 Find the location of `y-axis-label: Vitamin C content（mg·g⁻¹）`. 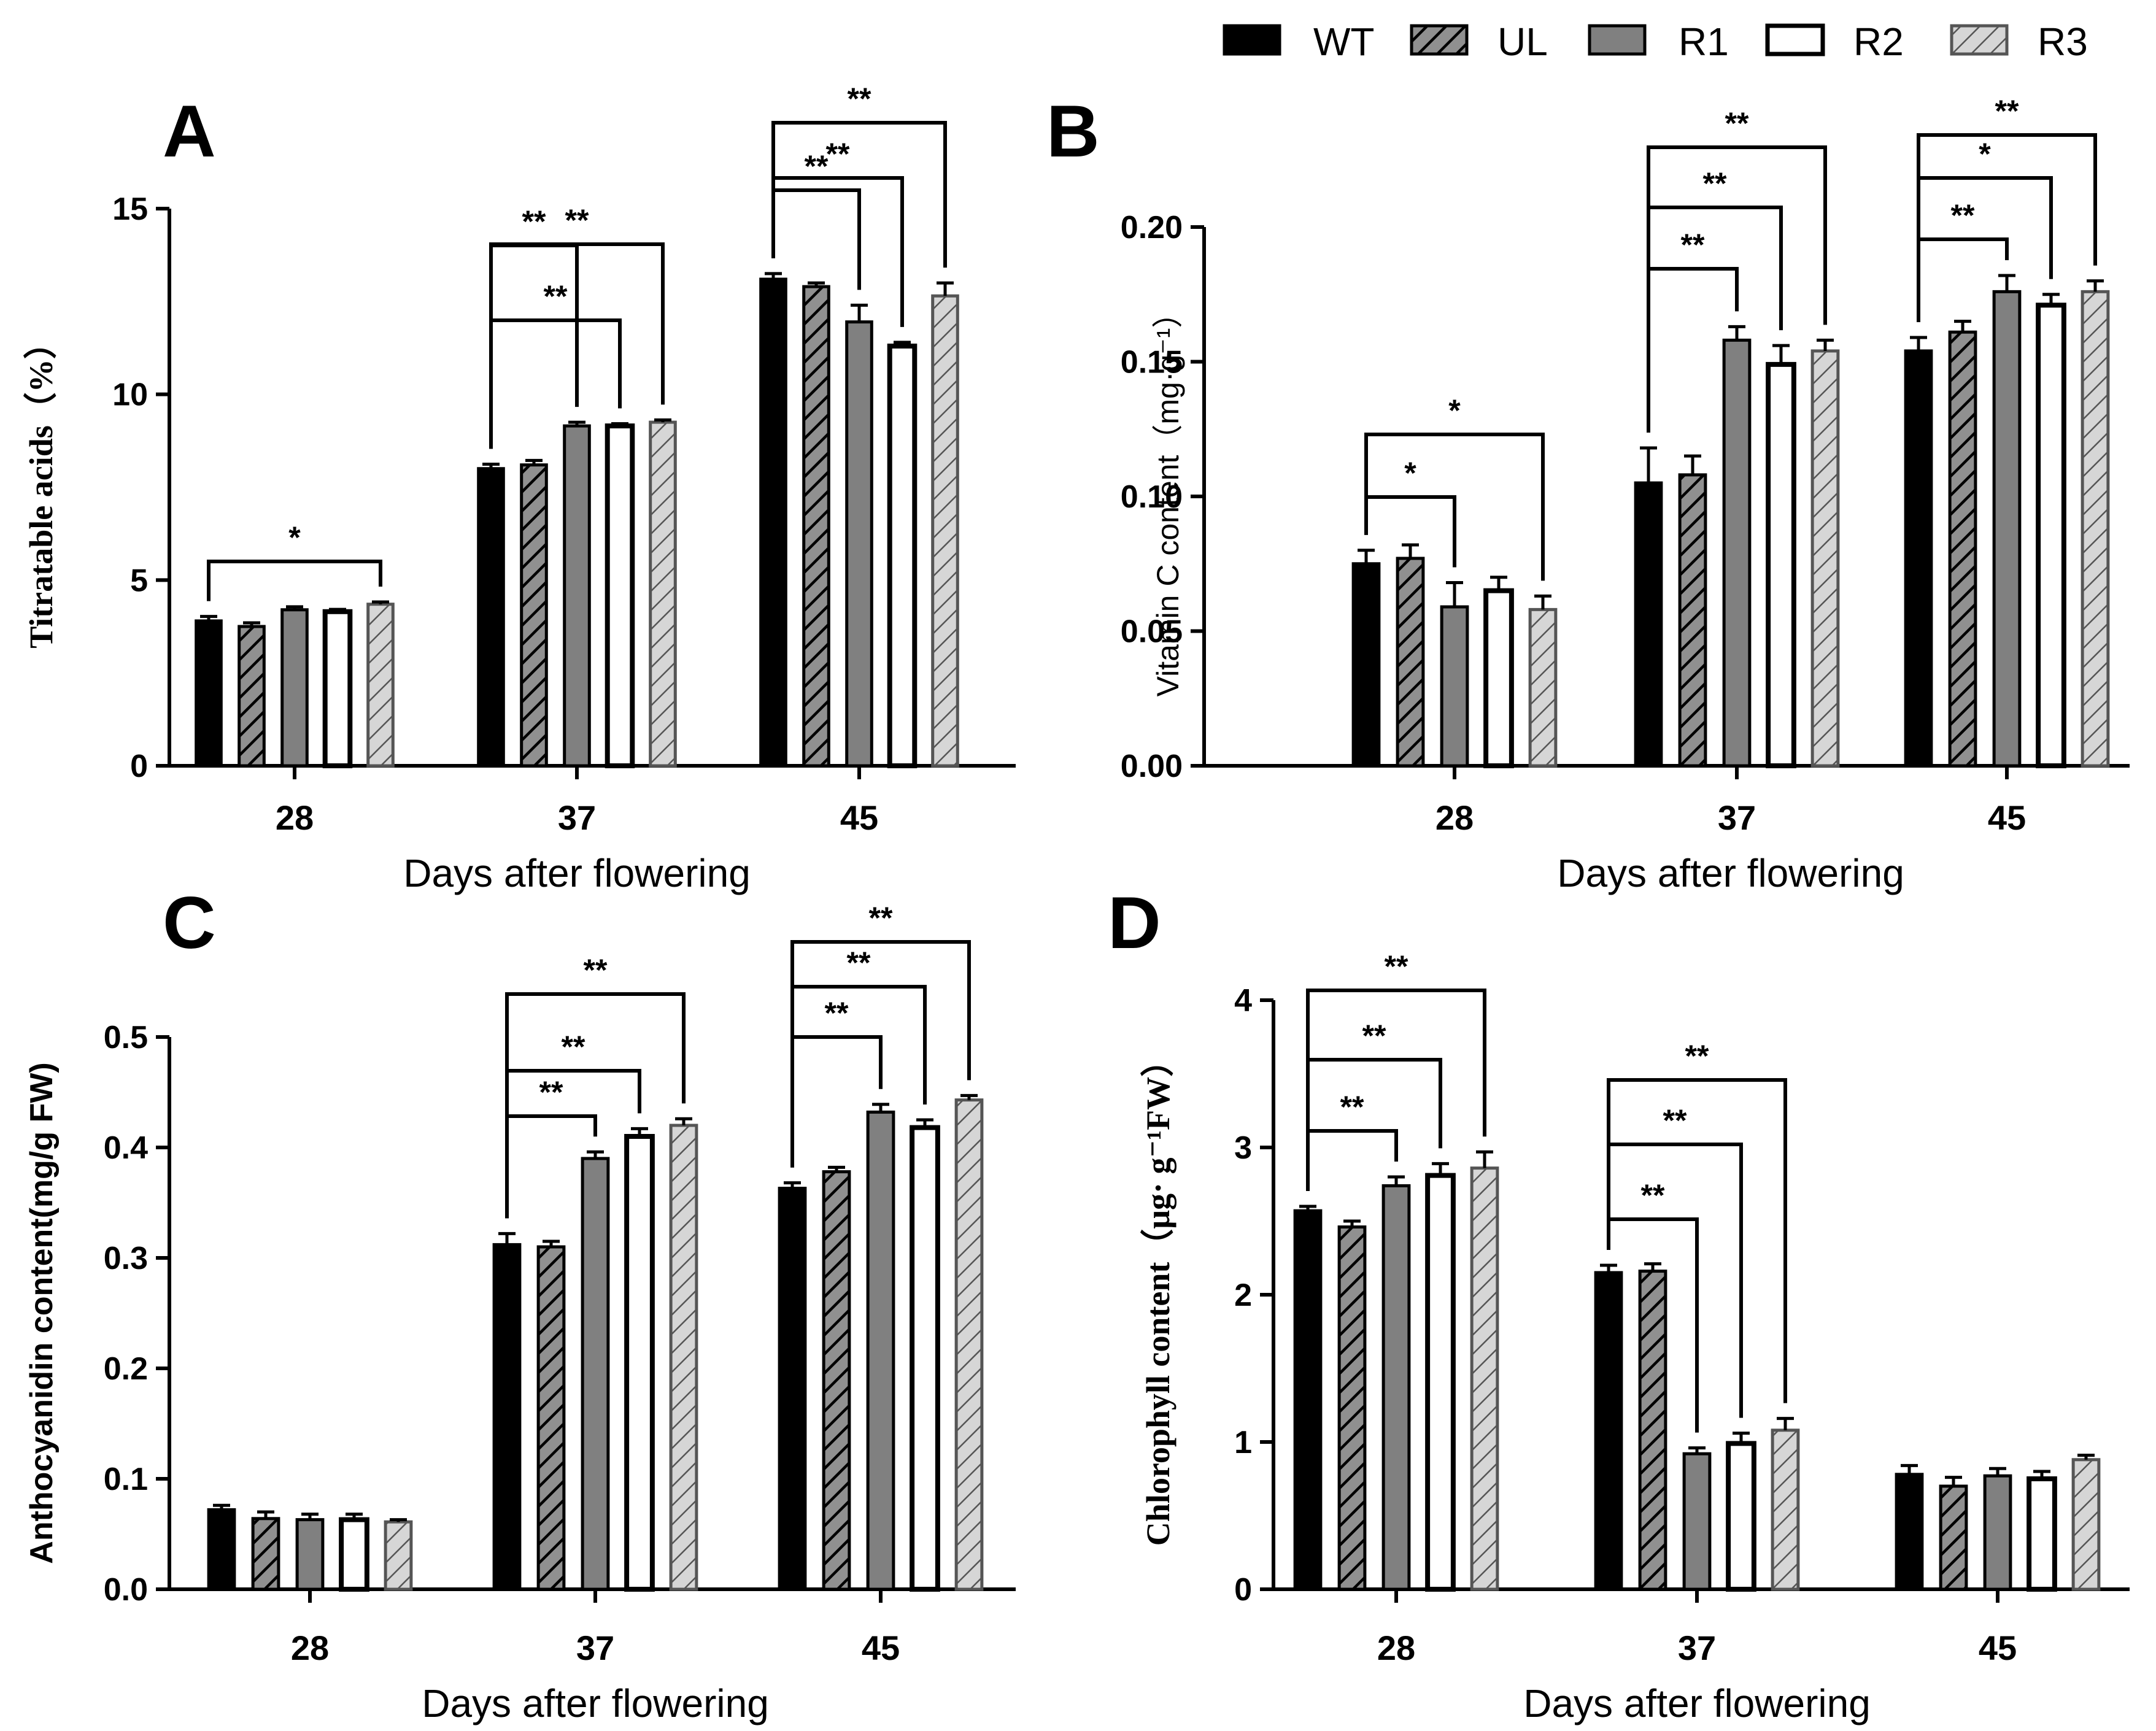

y-axis-label: Vitamin C content（mg·g⁻¹） is located at coordinates (1168, 497).